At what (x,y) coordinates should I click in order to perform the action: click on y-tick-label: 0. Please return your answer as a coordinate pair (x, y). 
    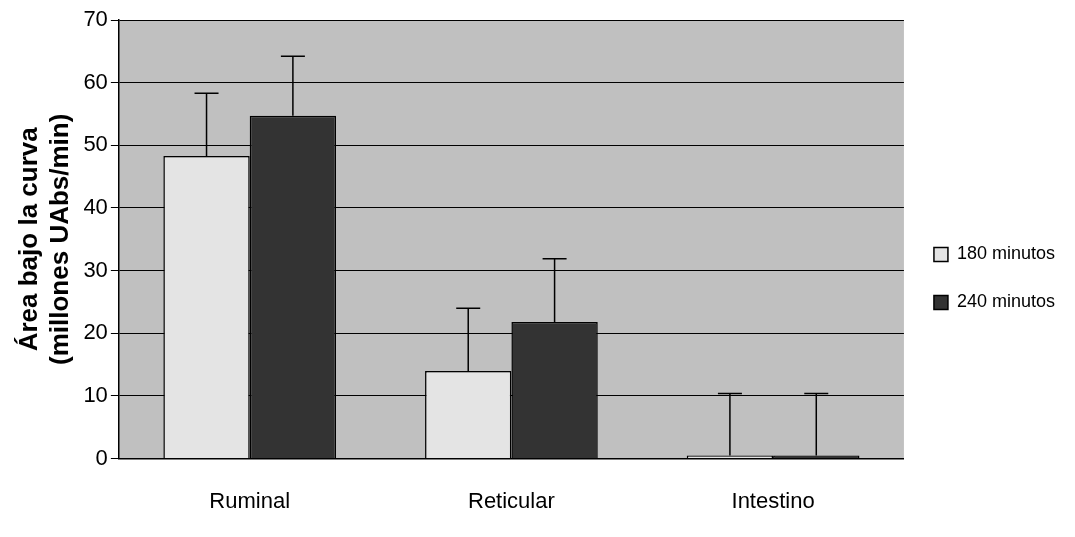
    Looking at the image, I should click on (101, 457).